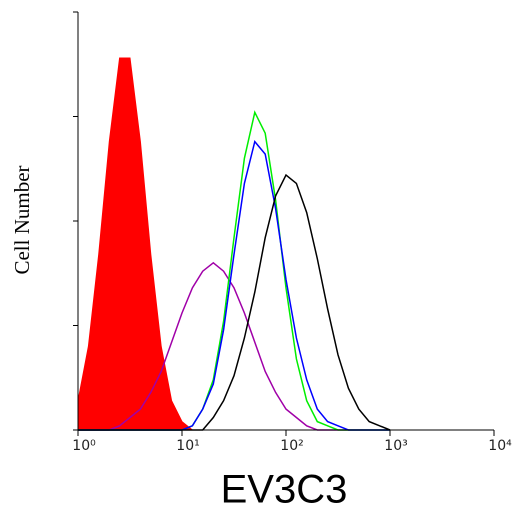 The image size is (527, 519). Describe the element at coordinates (84, 446) in the screenshot. I see `x-tick-label: 10⁰` at that location.